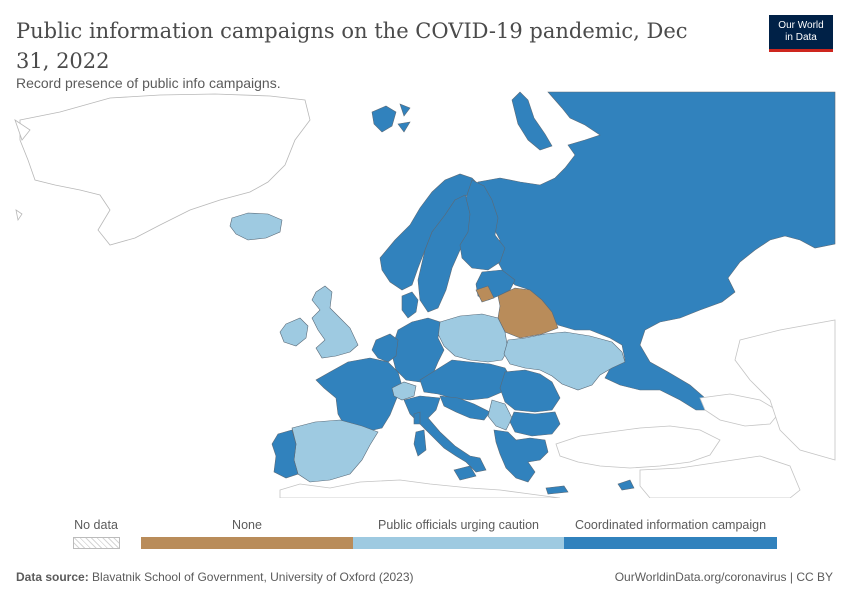  I want to click on source-label: Data source:, so click(52, 577).